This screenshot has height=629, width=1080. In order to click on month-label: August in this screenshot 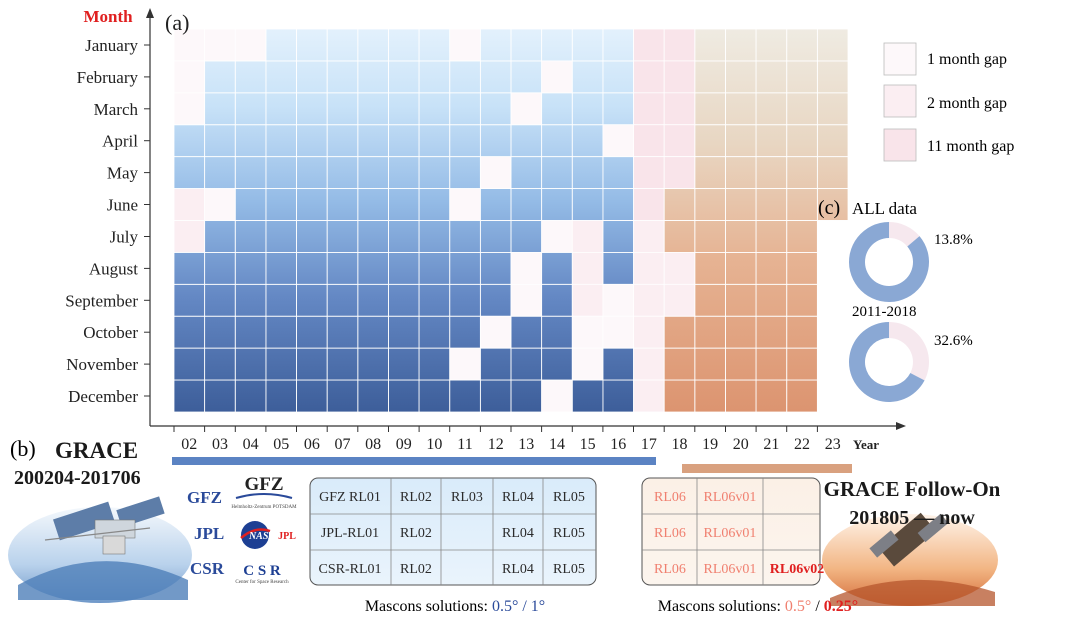, I will do `click(113, 268)`.